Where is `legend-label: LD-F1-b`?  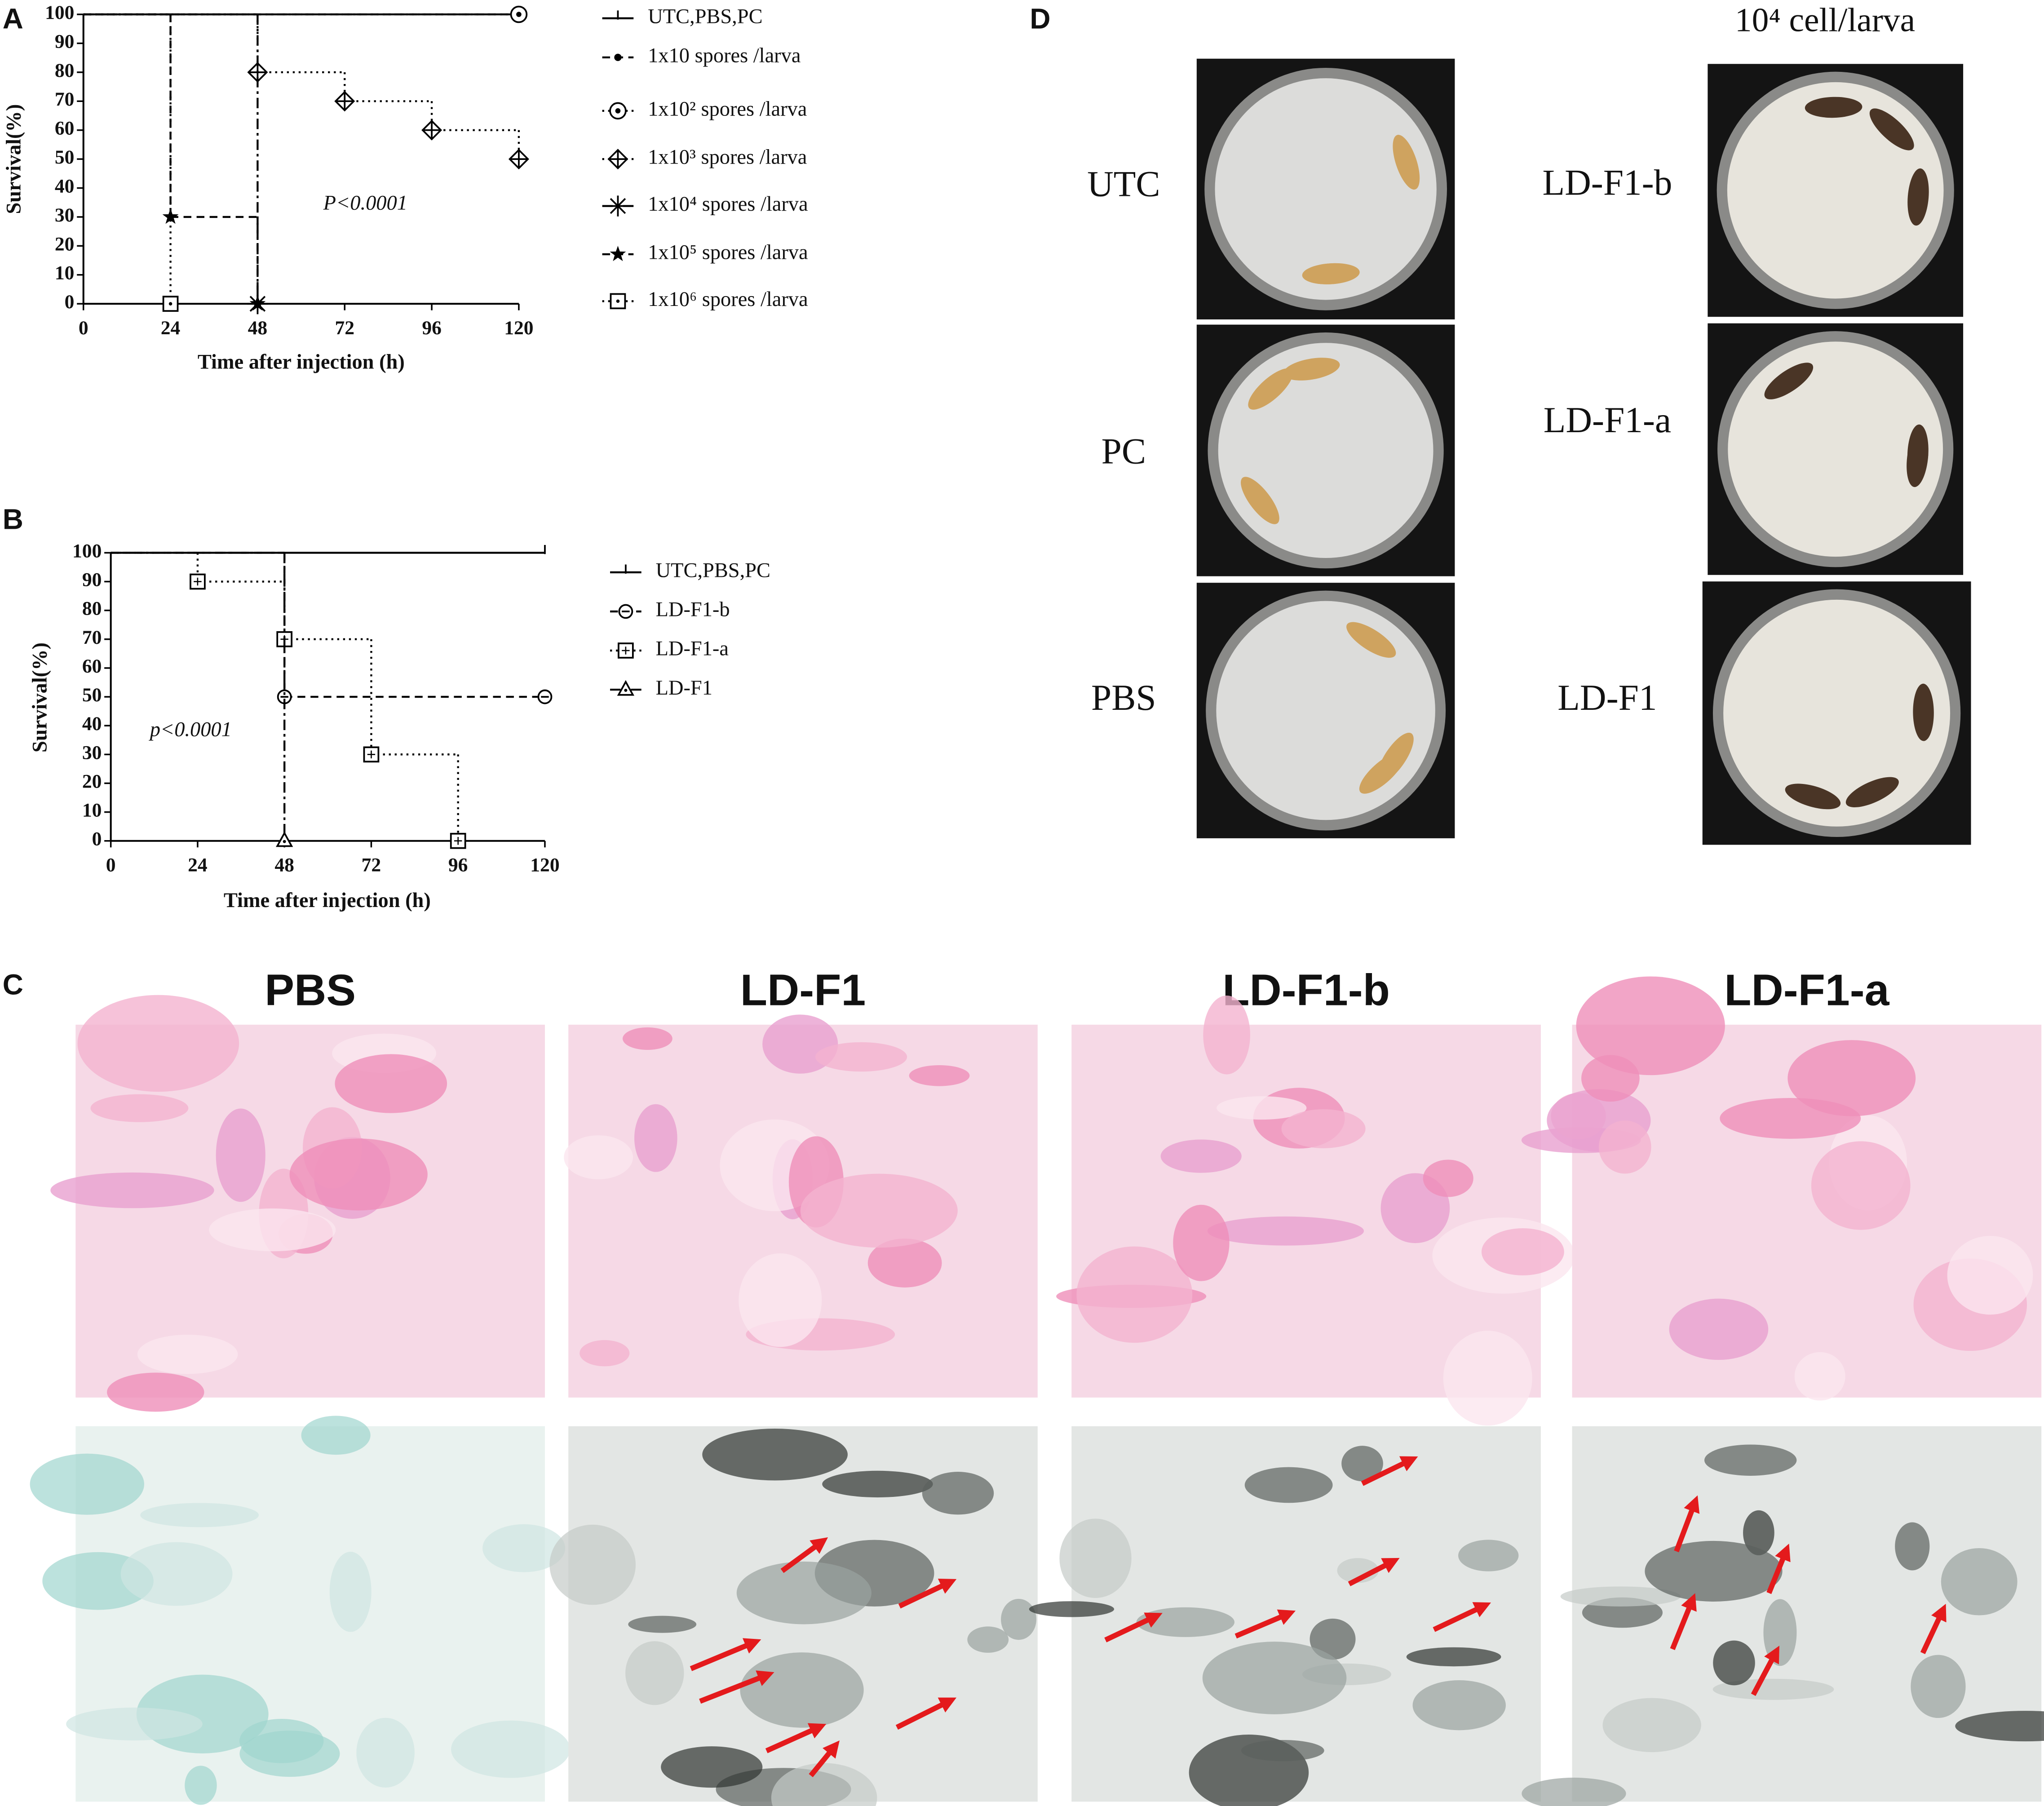
legend-label: LD-F1-b is located at coordinates (693, 609).